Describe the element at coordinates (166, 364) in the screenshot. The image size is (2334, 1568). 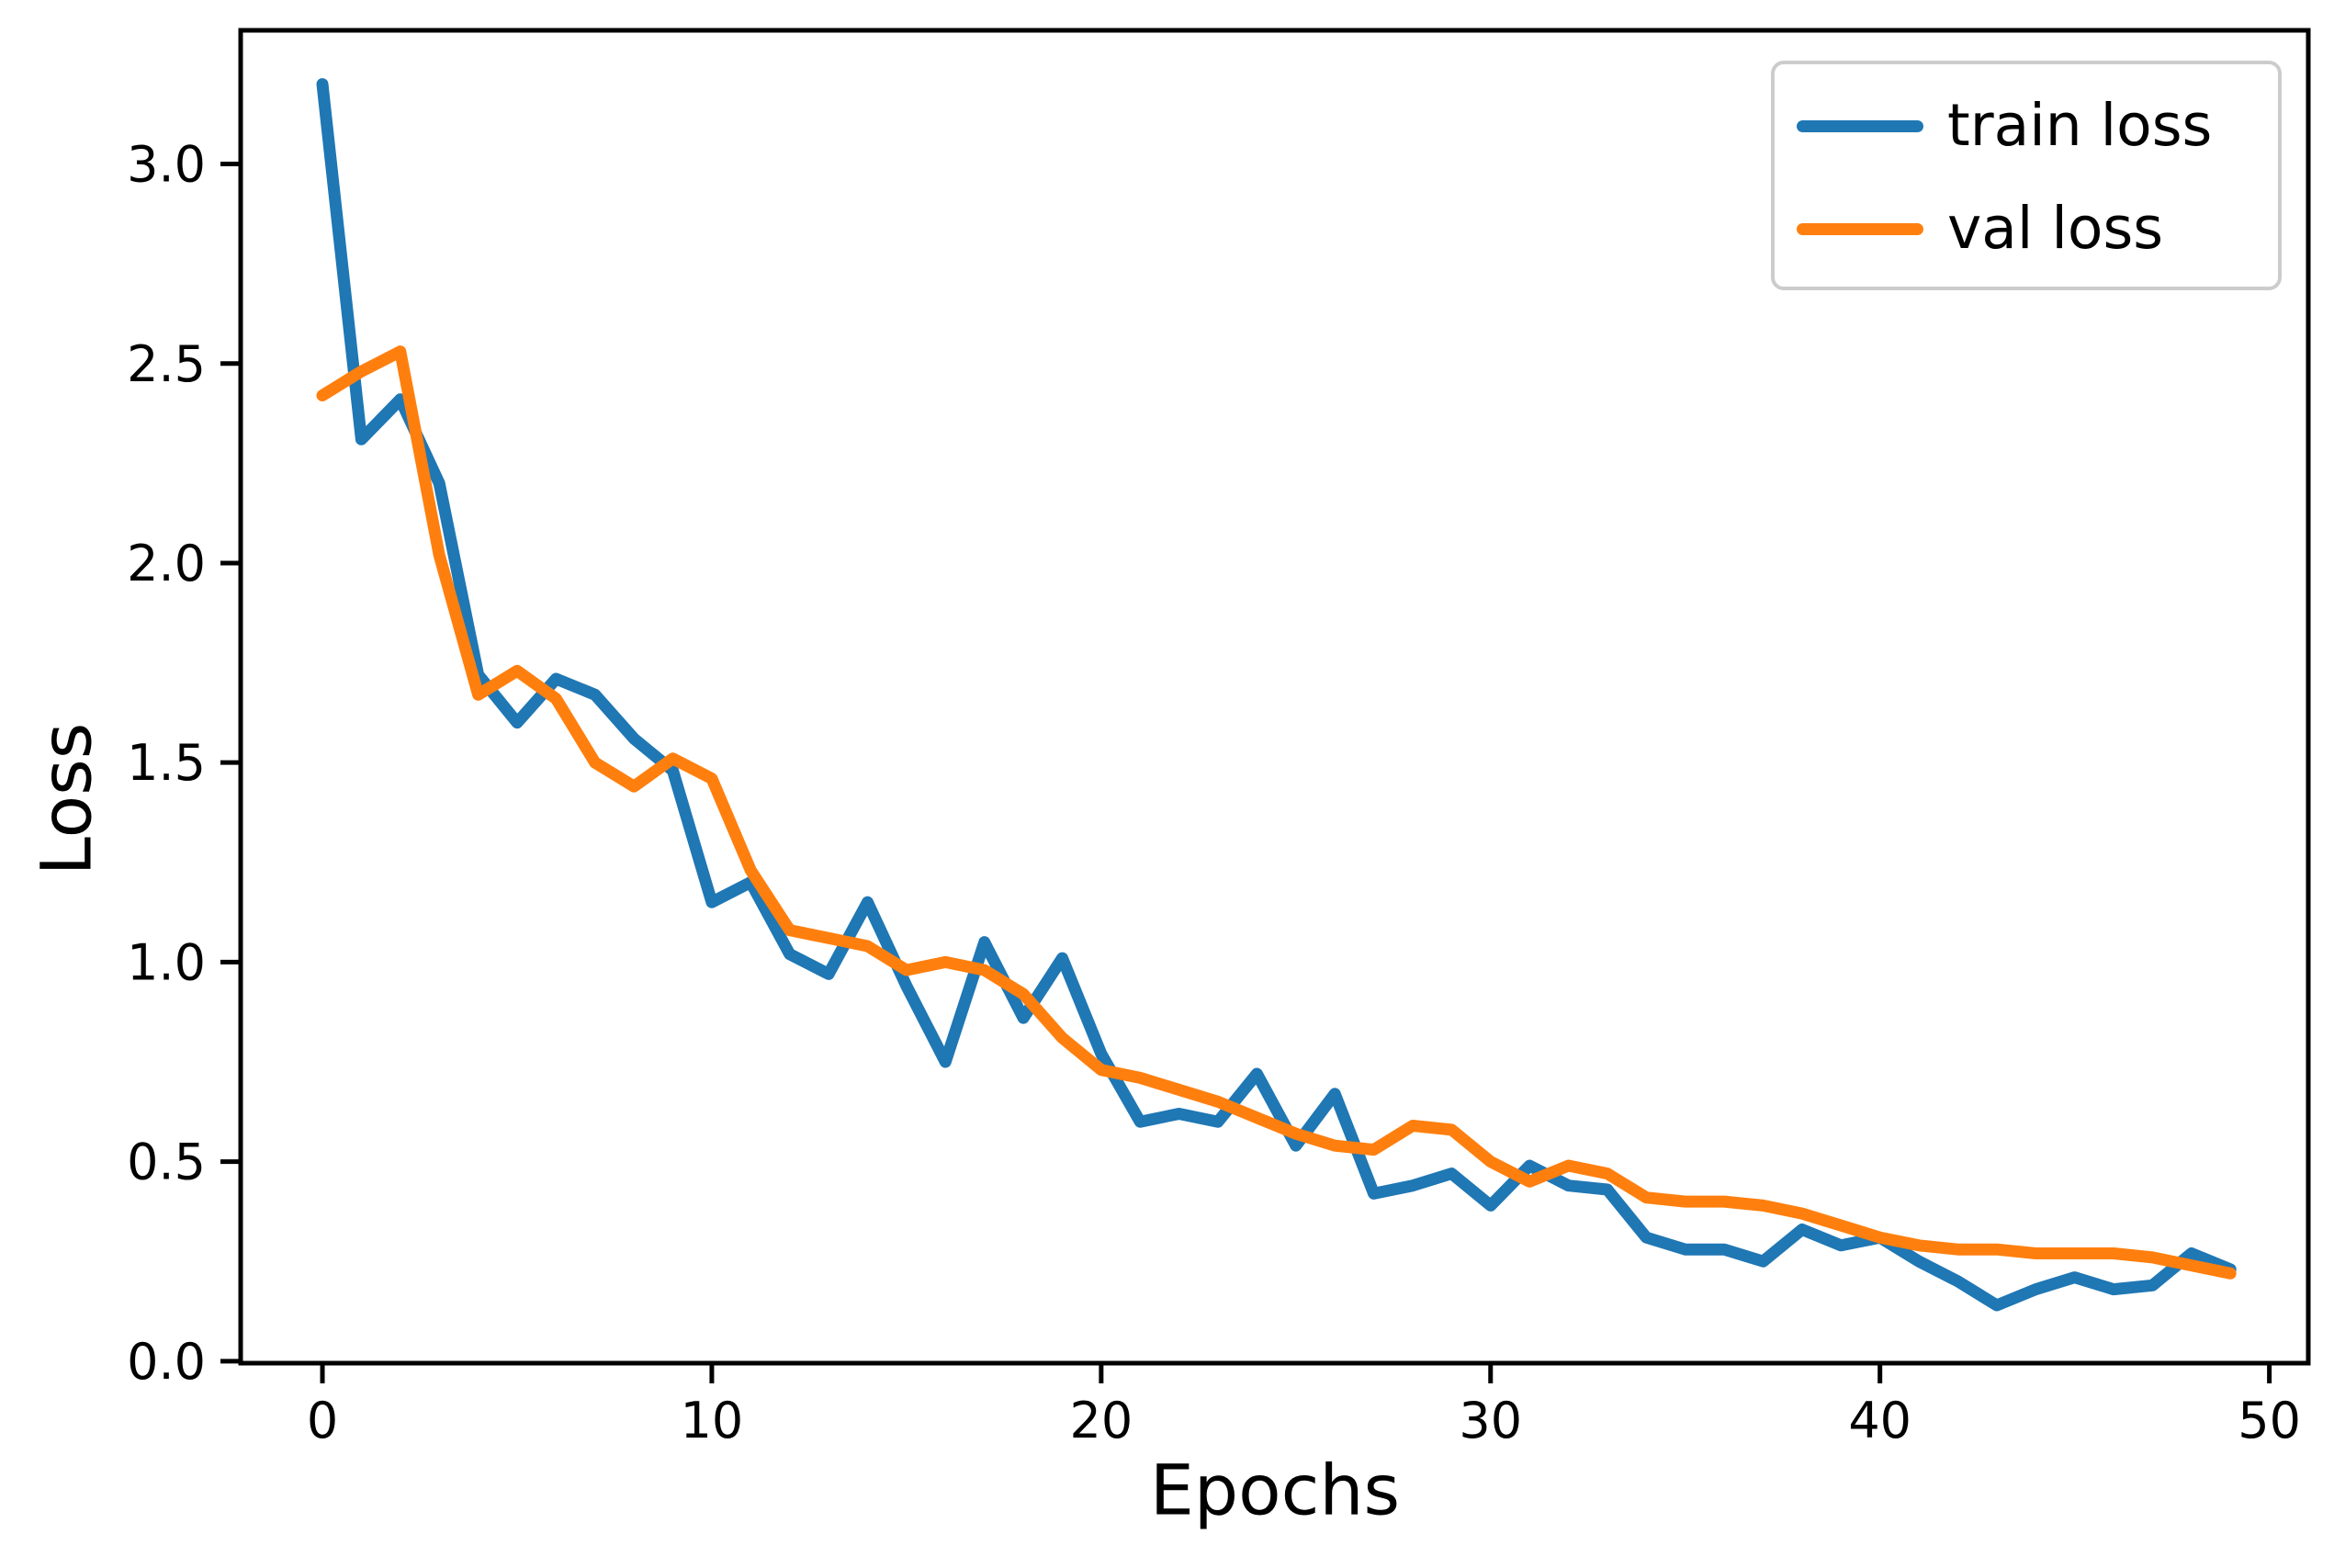
I see `y-tick-label: 2.5` at that location.